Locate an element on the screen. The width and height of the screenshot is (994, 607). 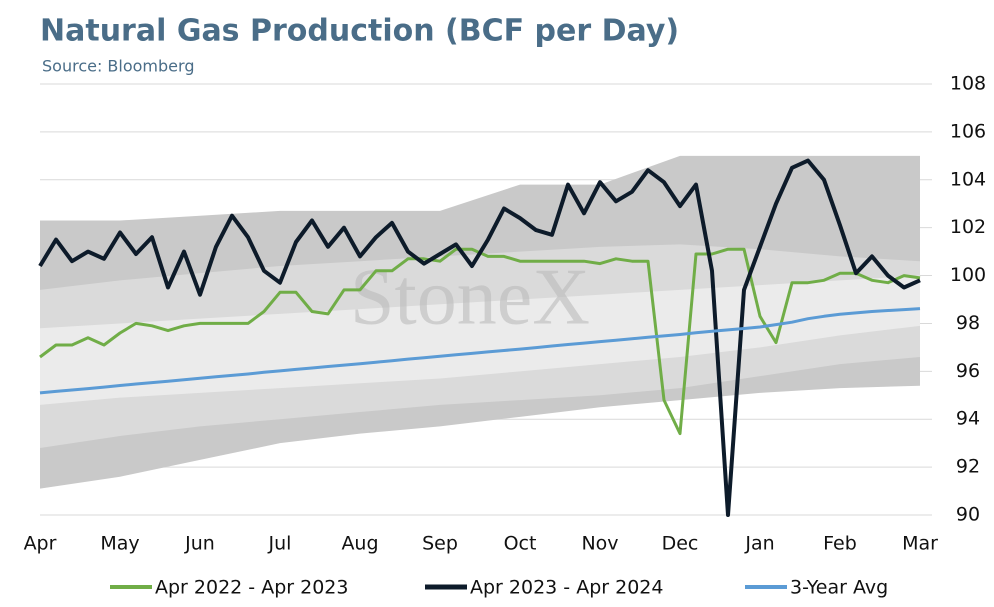
x-tick-label: Oct is located at coordinates (520, 544).